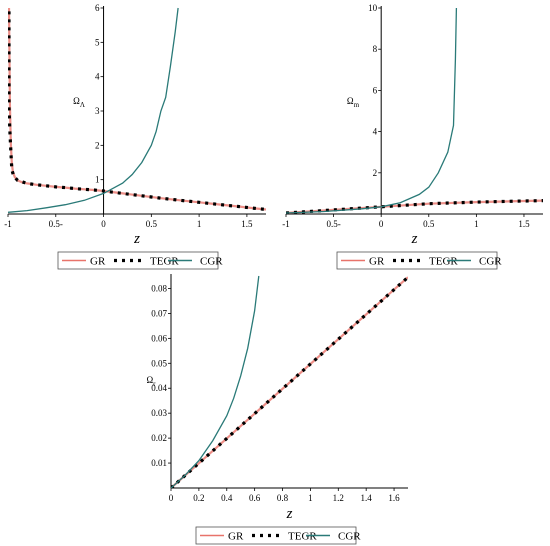 This screenshot has width=550, height=546. Describe the element at coordinates (159, 338) in the screenshot. I see `y-tick-label: 0.06` at that location.